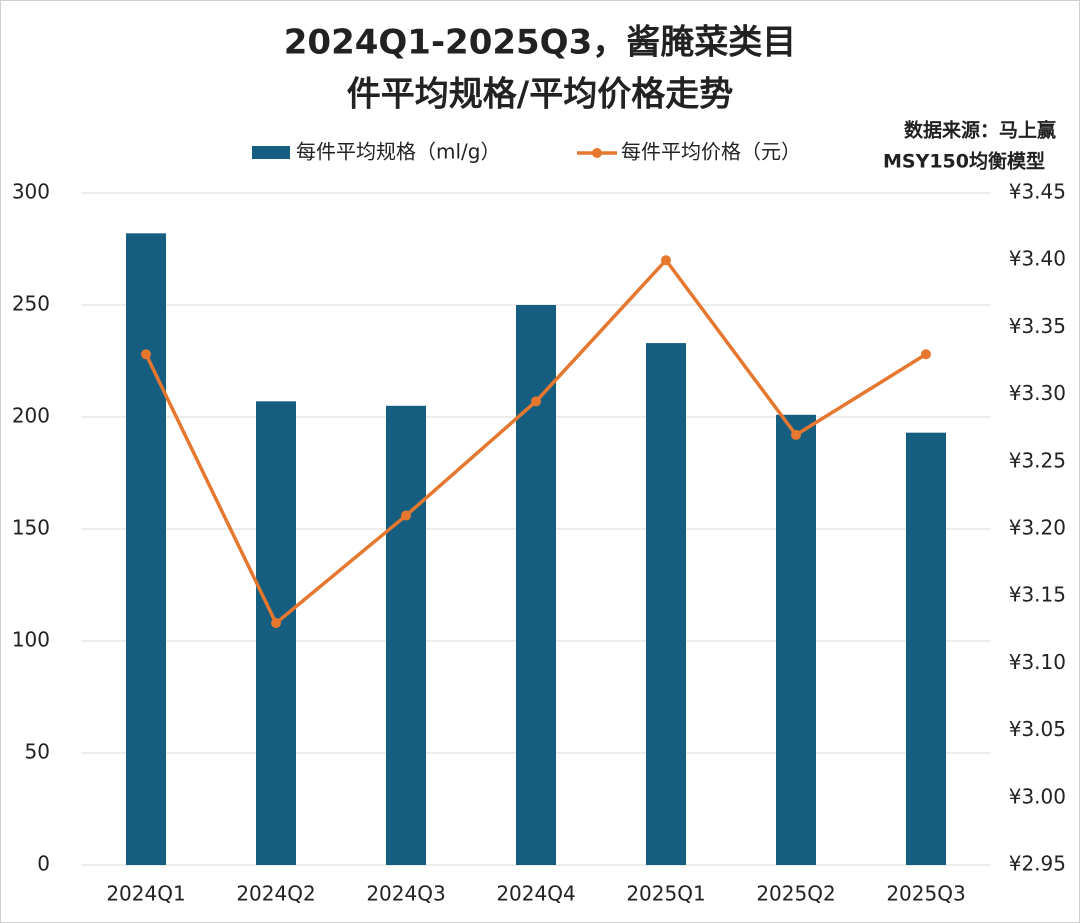  I want to click on x-tick-label: 2024Q3, so click(405, 894).